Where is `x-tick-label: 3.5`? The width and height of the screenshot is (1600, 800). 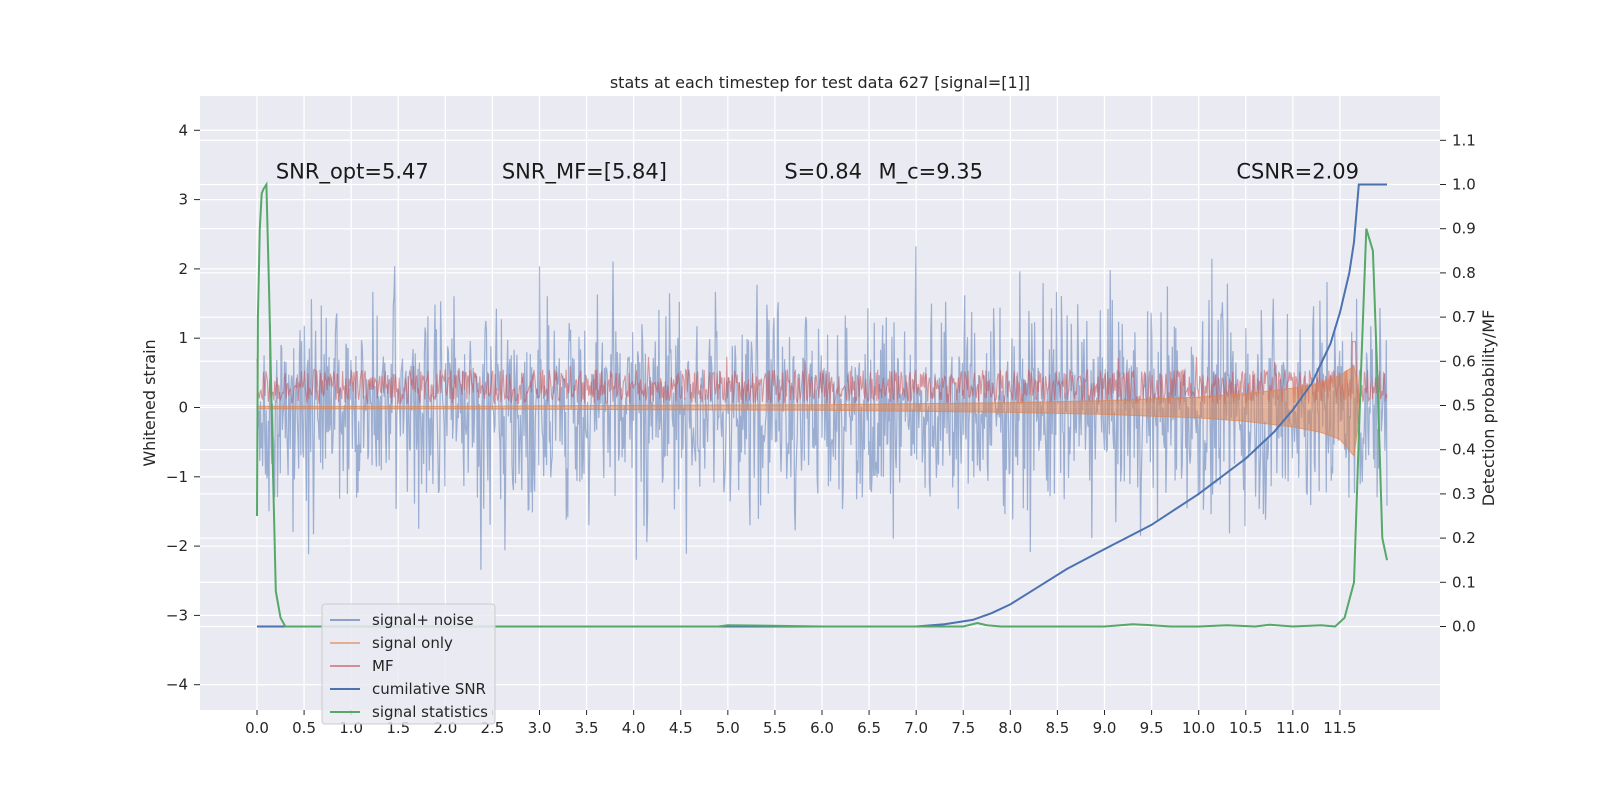
x-tick-label: 3.5 is located at coordinates (587, 728).